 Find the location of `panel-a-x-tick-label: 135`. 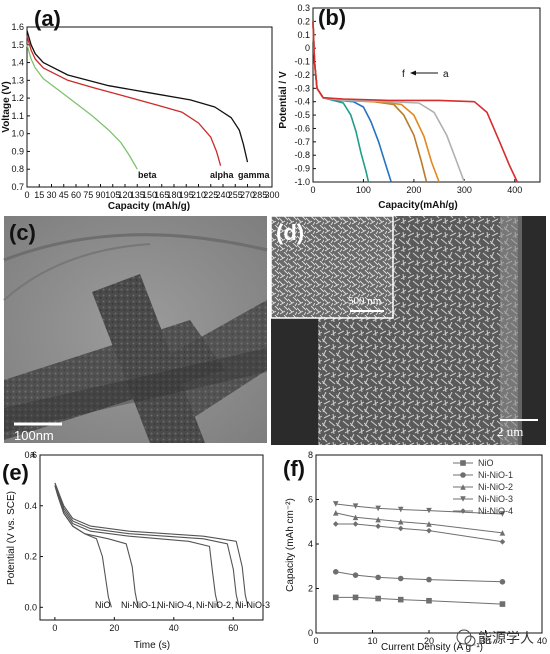

panel-a-x-tick-label: 135 is located at coordinates (137, 195).